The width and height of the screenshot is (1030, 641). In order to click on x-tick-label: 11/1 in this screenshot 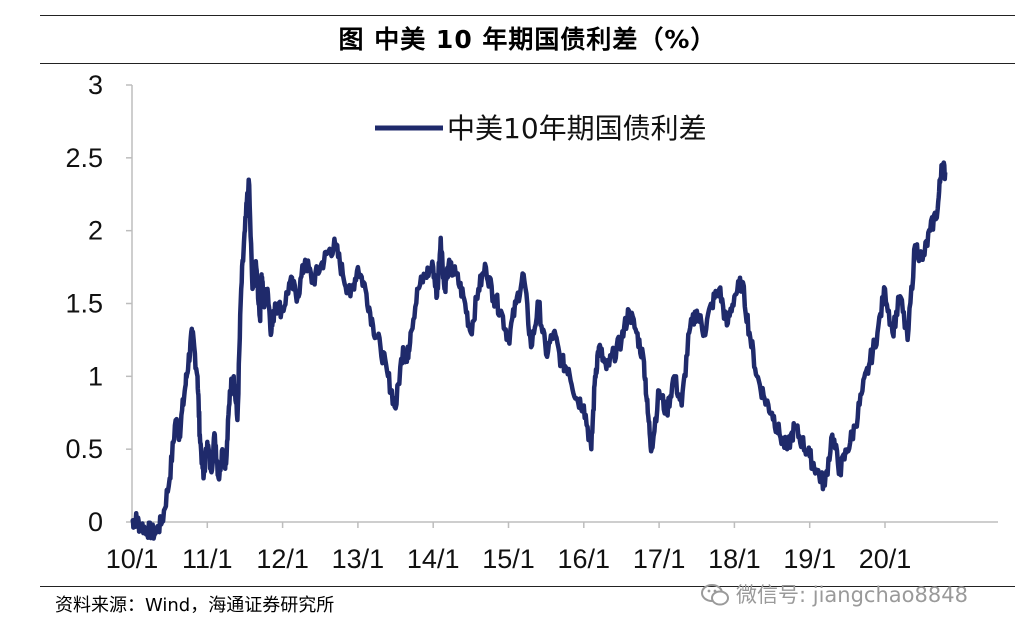, I will do `click(207, 559)`.